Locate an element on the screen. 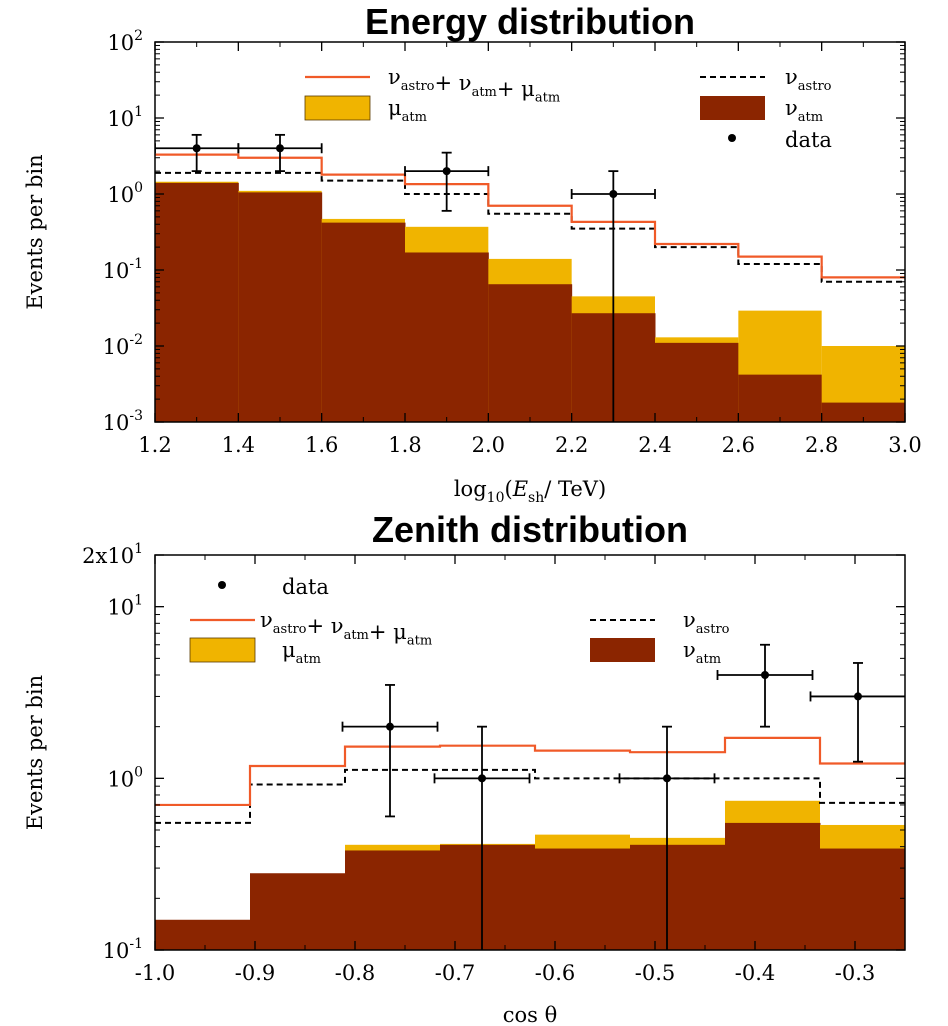 The height and width of the screenshot is (1026, 948). x-tick-label: 2.8 is located at coordinates (821, 445).